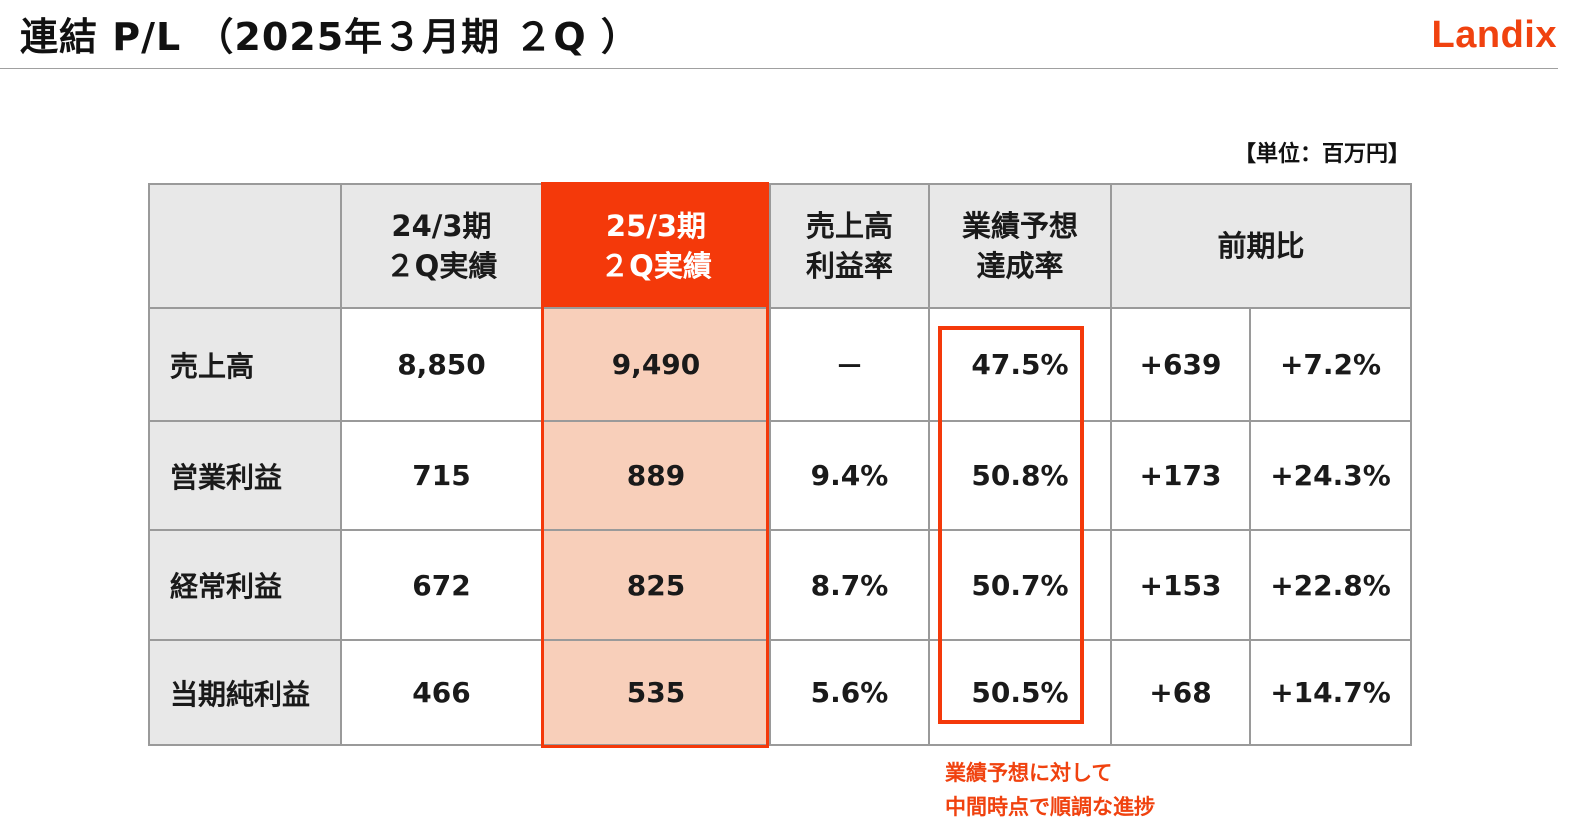 The height and width of the screenshot is (836, 1587). Describe the element at coordinates (1020, 246) in the screenshot. I see `header-achievement-rate: 業績予想 達成率` at that location.